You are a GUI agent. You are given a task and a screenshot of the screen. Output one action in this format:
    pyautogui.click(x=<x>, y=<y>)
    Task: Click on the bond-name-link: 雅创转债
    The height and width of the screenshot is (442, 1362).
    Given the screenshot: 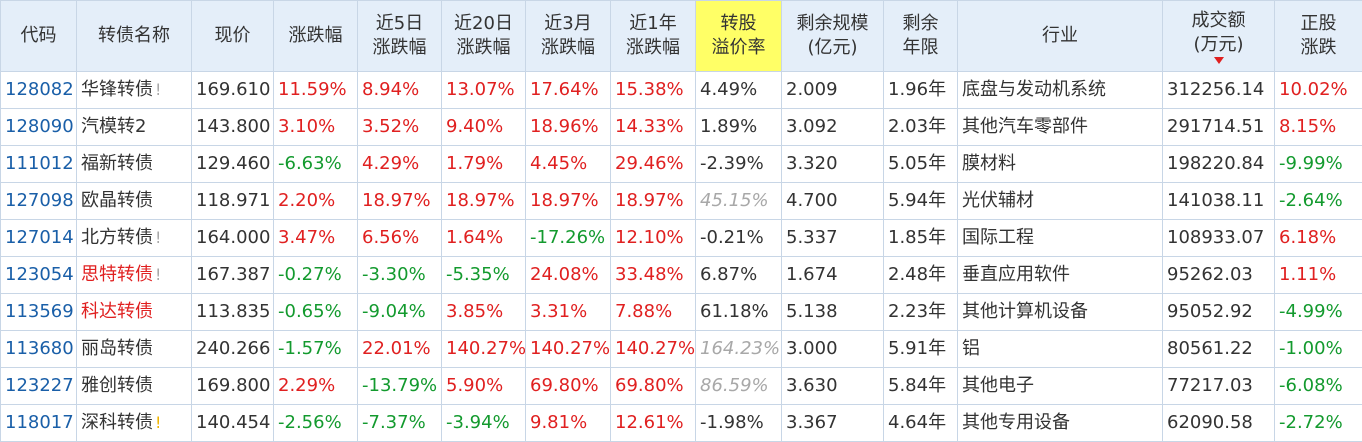 What is the action you would take?
    pyautogui.click(x=134, y=386)
    